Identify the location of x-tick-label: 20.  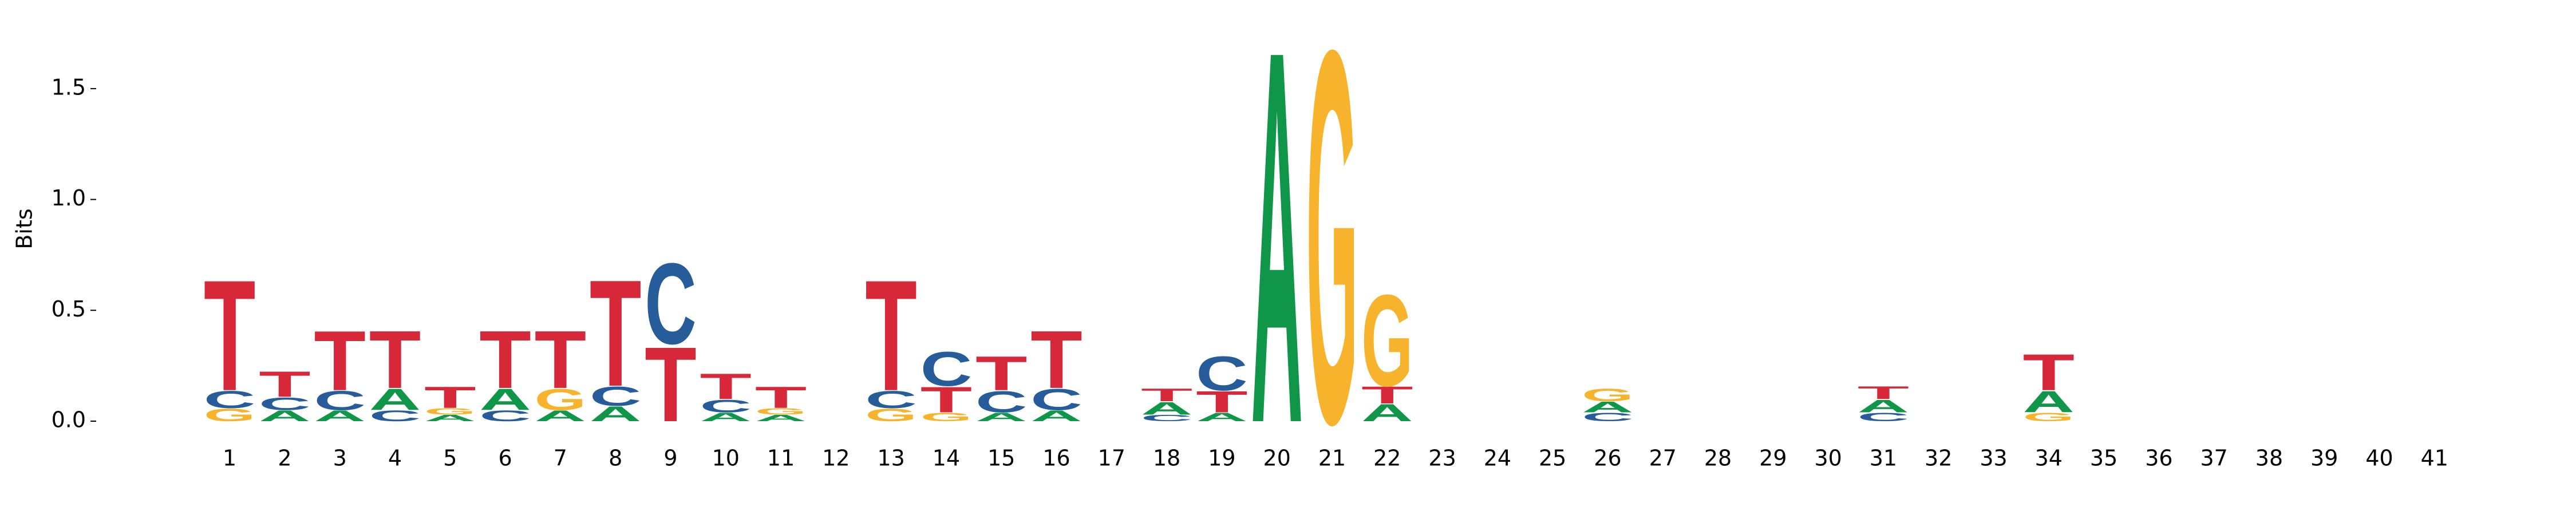
(1277, 458).